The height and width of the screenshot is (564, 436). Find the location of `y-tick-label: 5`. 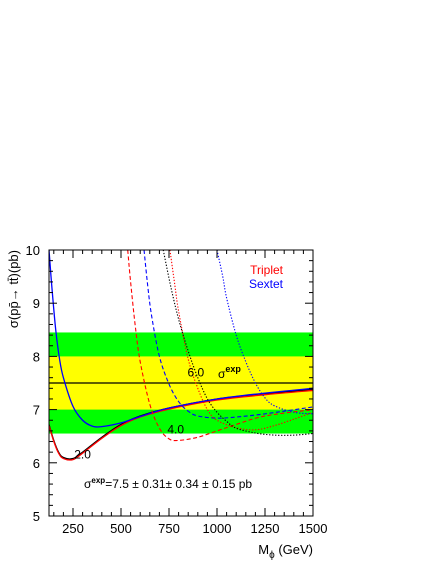

y-tick-label: 5 is located at coordinates (36, 516).